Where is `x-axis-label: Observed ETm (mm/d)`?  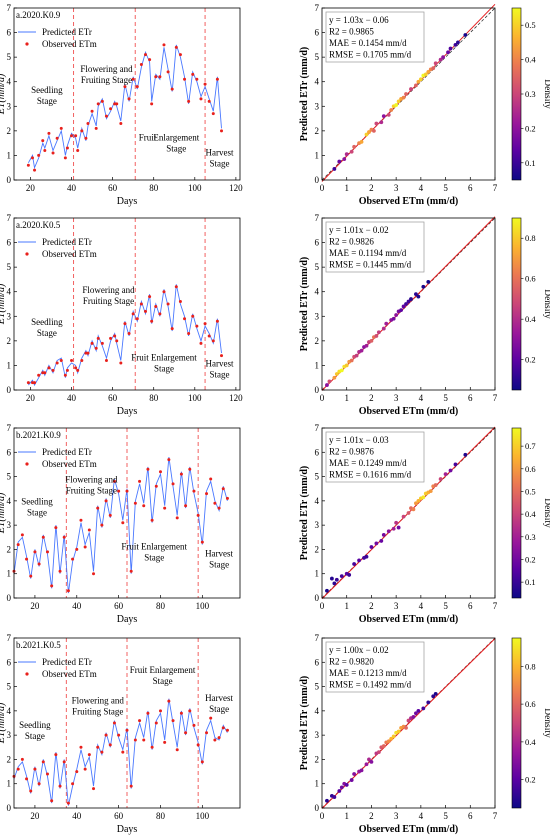 x-axis-label: Observed ETm (mm/d) is located at coordinates (408, 619).